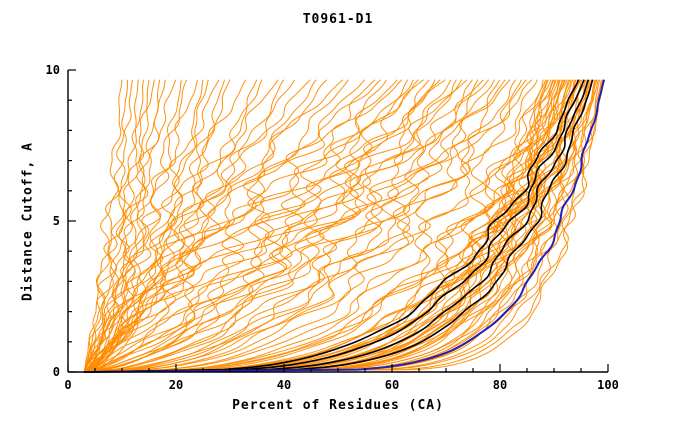 The width and height of the screenshot is (680, 444). Describe the element at coordinates (56, 221) in the screenshot. I see `y-tick-label: 5` at that location.